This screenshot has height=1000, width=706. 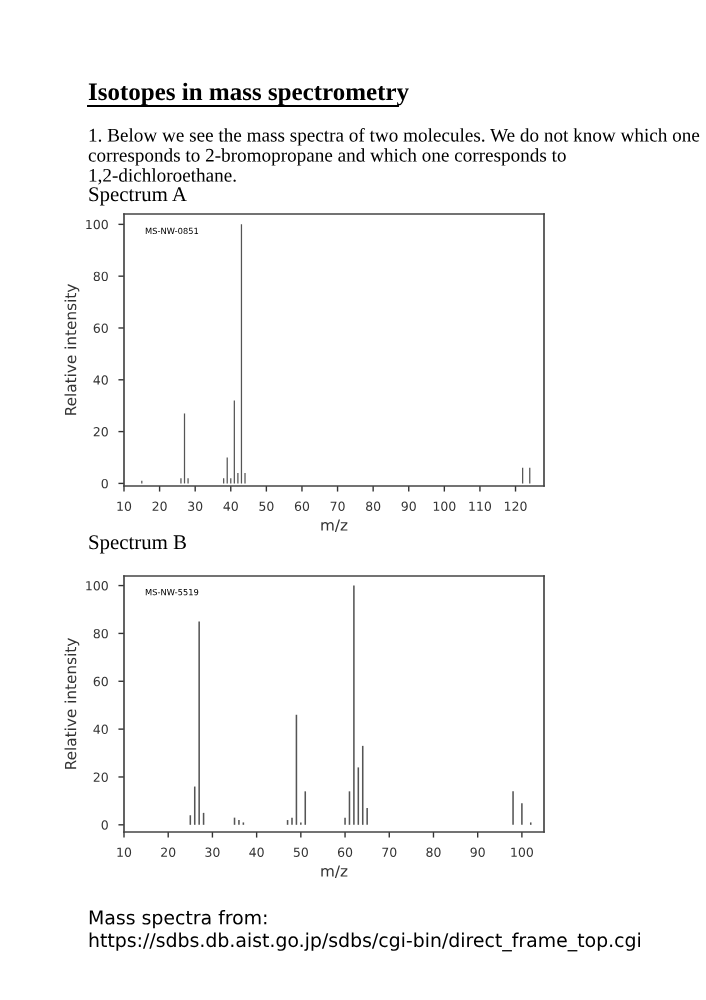 What do you see at coordinates (137, 544) in the screenshot?
I see `chart-title: Spectrum B` at bounding box center [137, 544].